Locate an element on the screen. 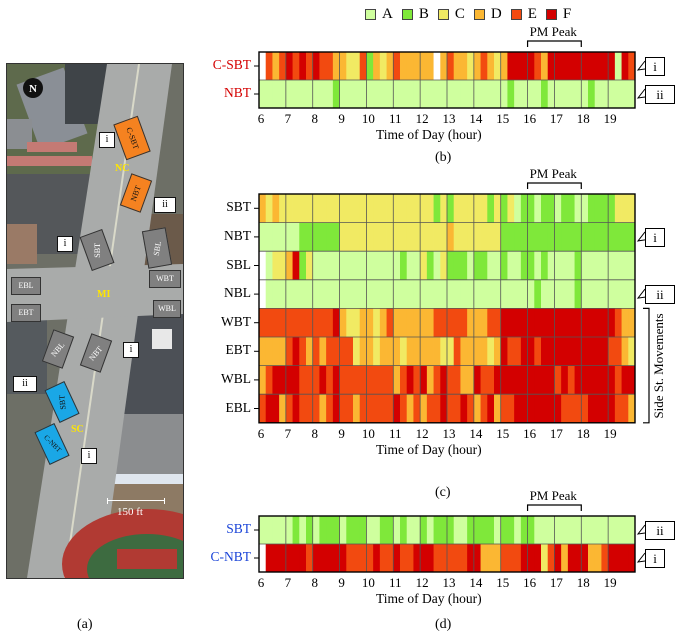  panel-caption-b: (b) is located at coordinates (443, 157).